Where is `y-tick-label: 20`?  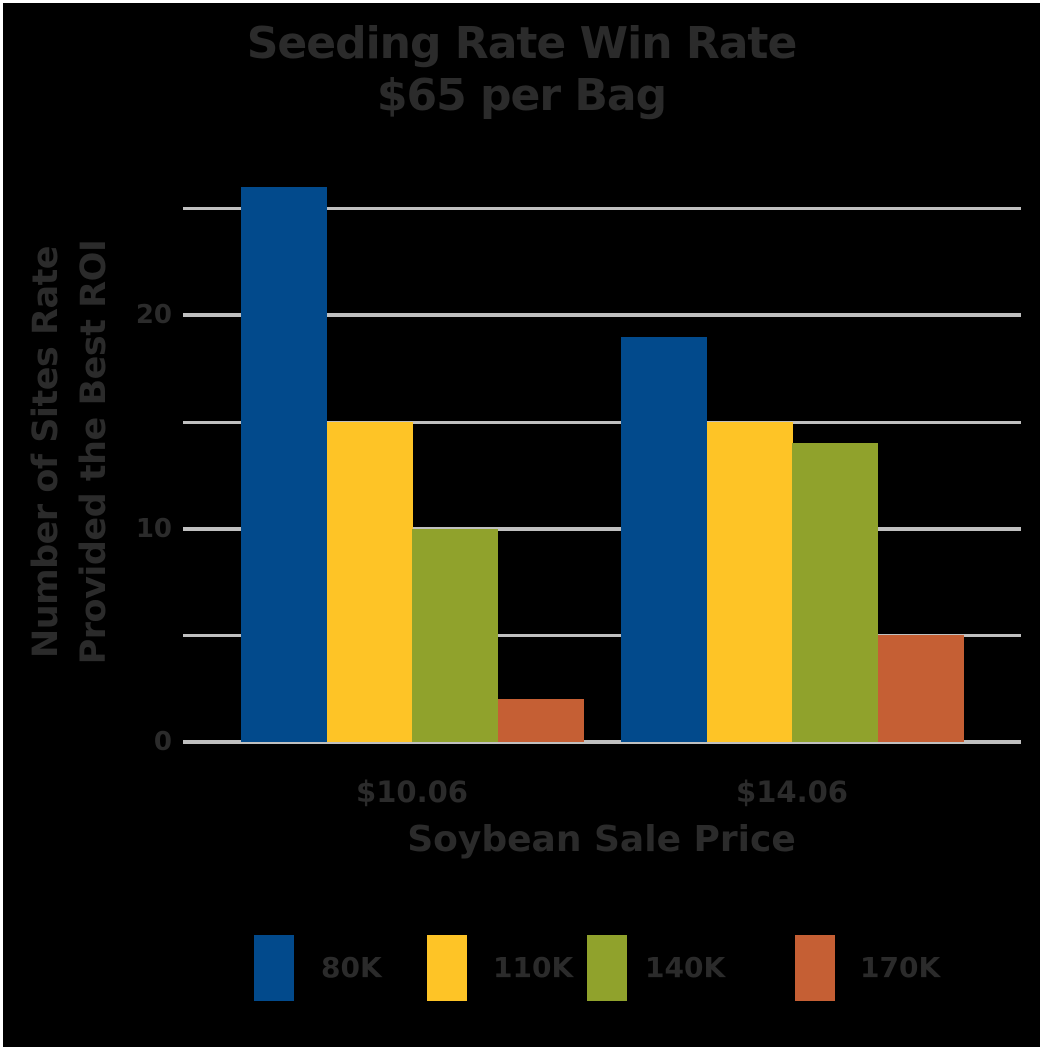 y-tick-label: 20 is located at coordinates (153, 315).